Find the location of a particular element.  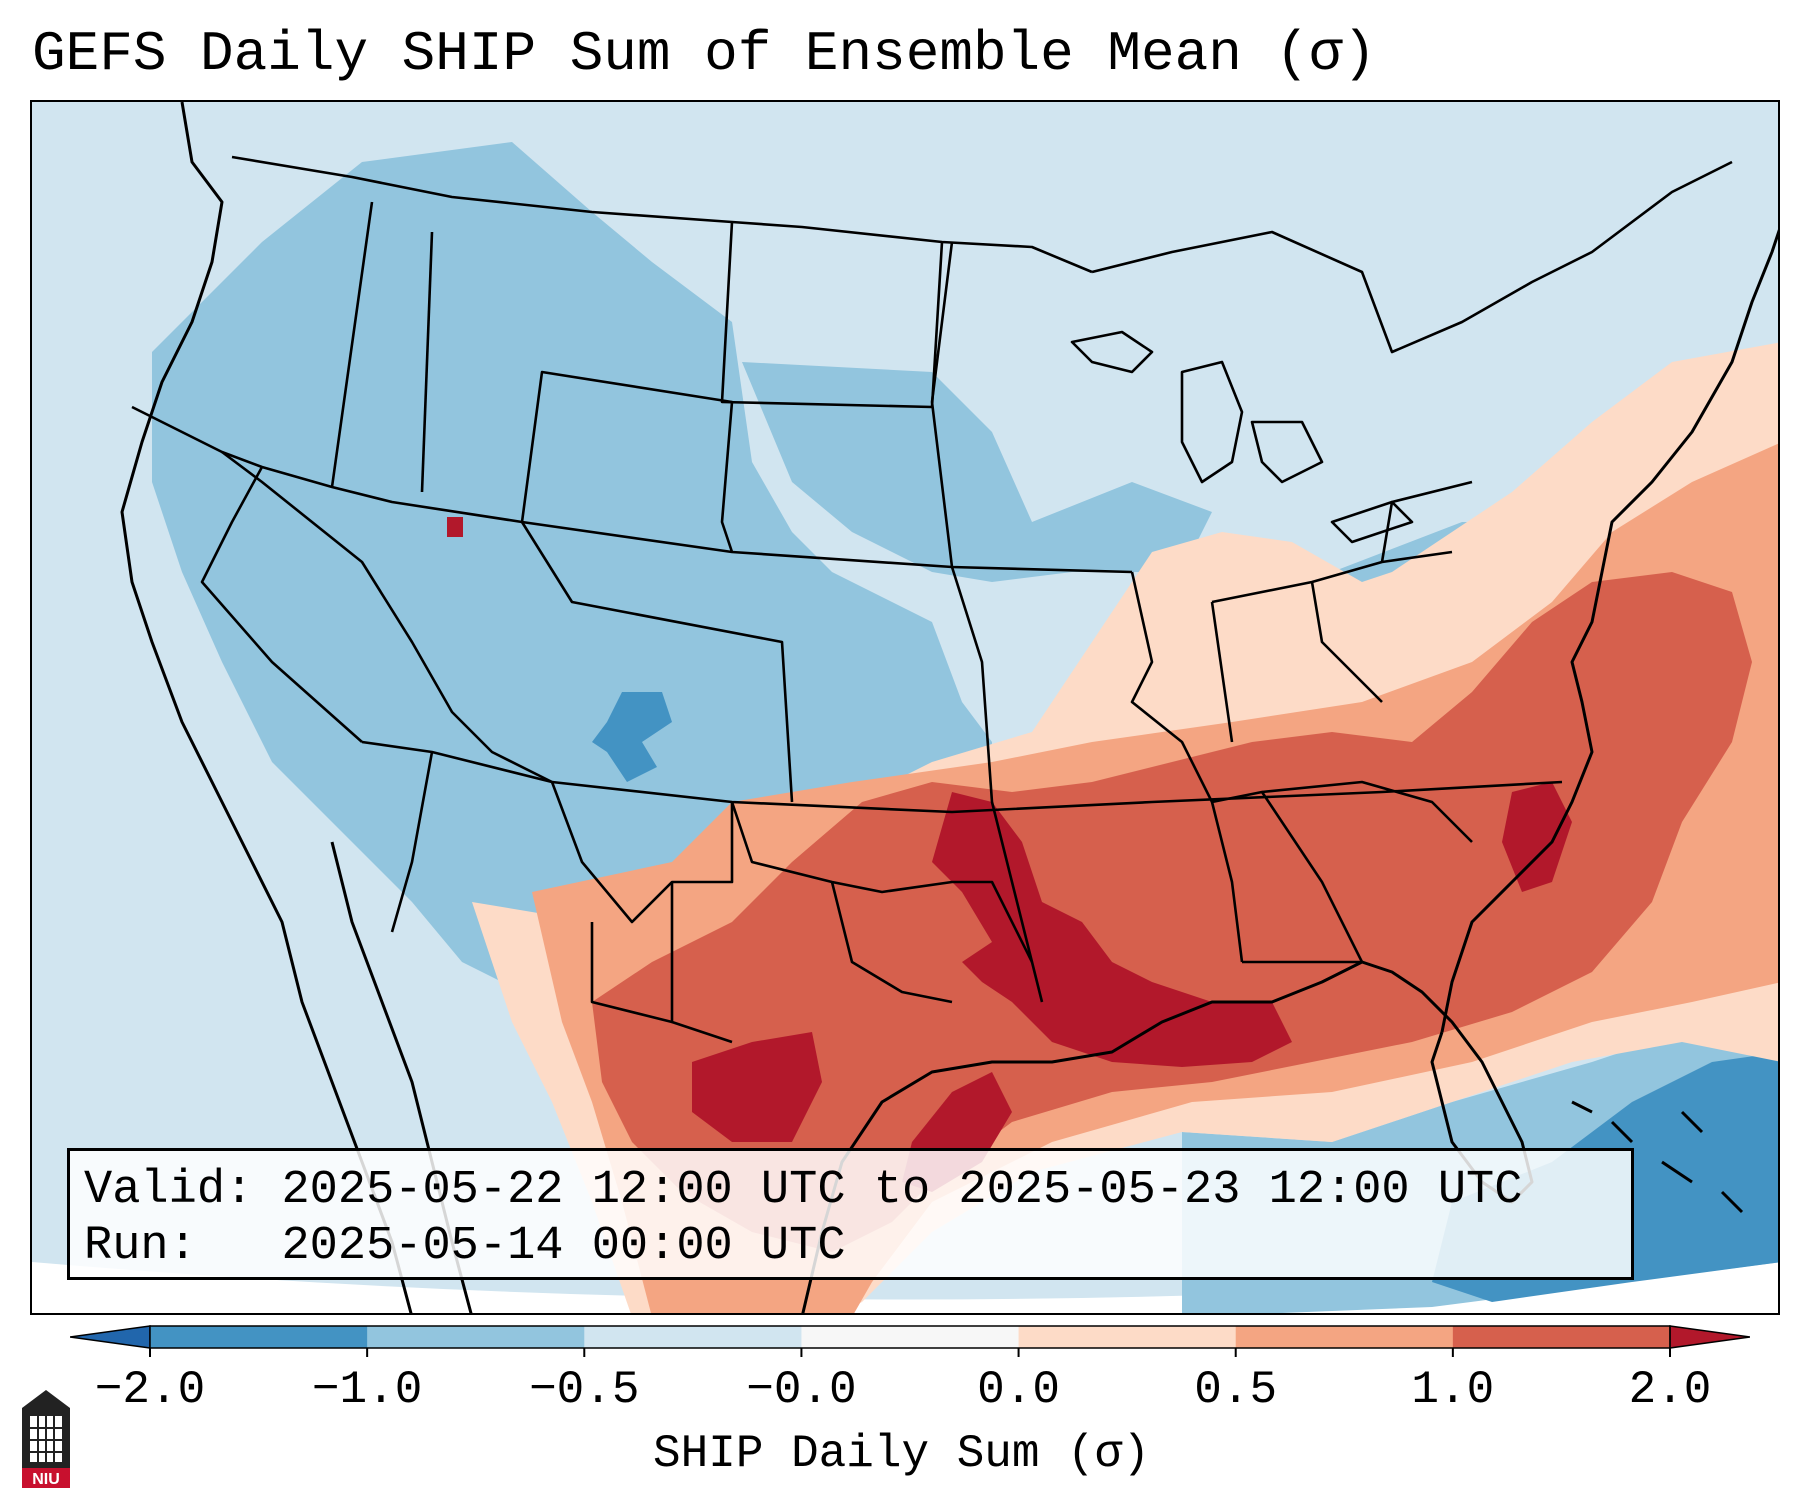

colorbar-over-arrow is located at coordinates (1709, 1337).